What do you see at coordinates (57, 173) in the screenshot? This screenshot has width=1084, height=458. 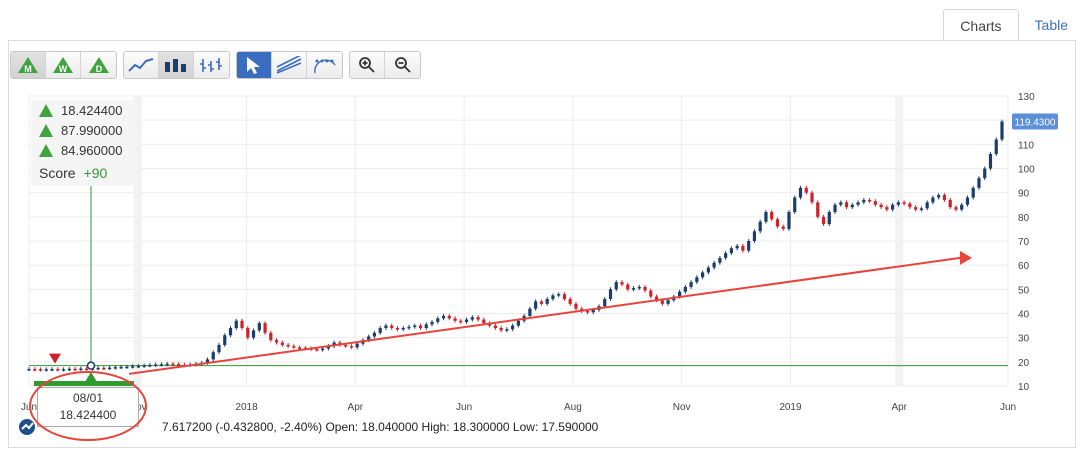 I see `score-label: Score` at bounding box center [57, 173].